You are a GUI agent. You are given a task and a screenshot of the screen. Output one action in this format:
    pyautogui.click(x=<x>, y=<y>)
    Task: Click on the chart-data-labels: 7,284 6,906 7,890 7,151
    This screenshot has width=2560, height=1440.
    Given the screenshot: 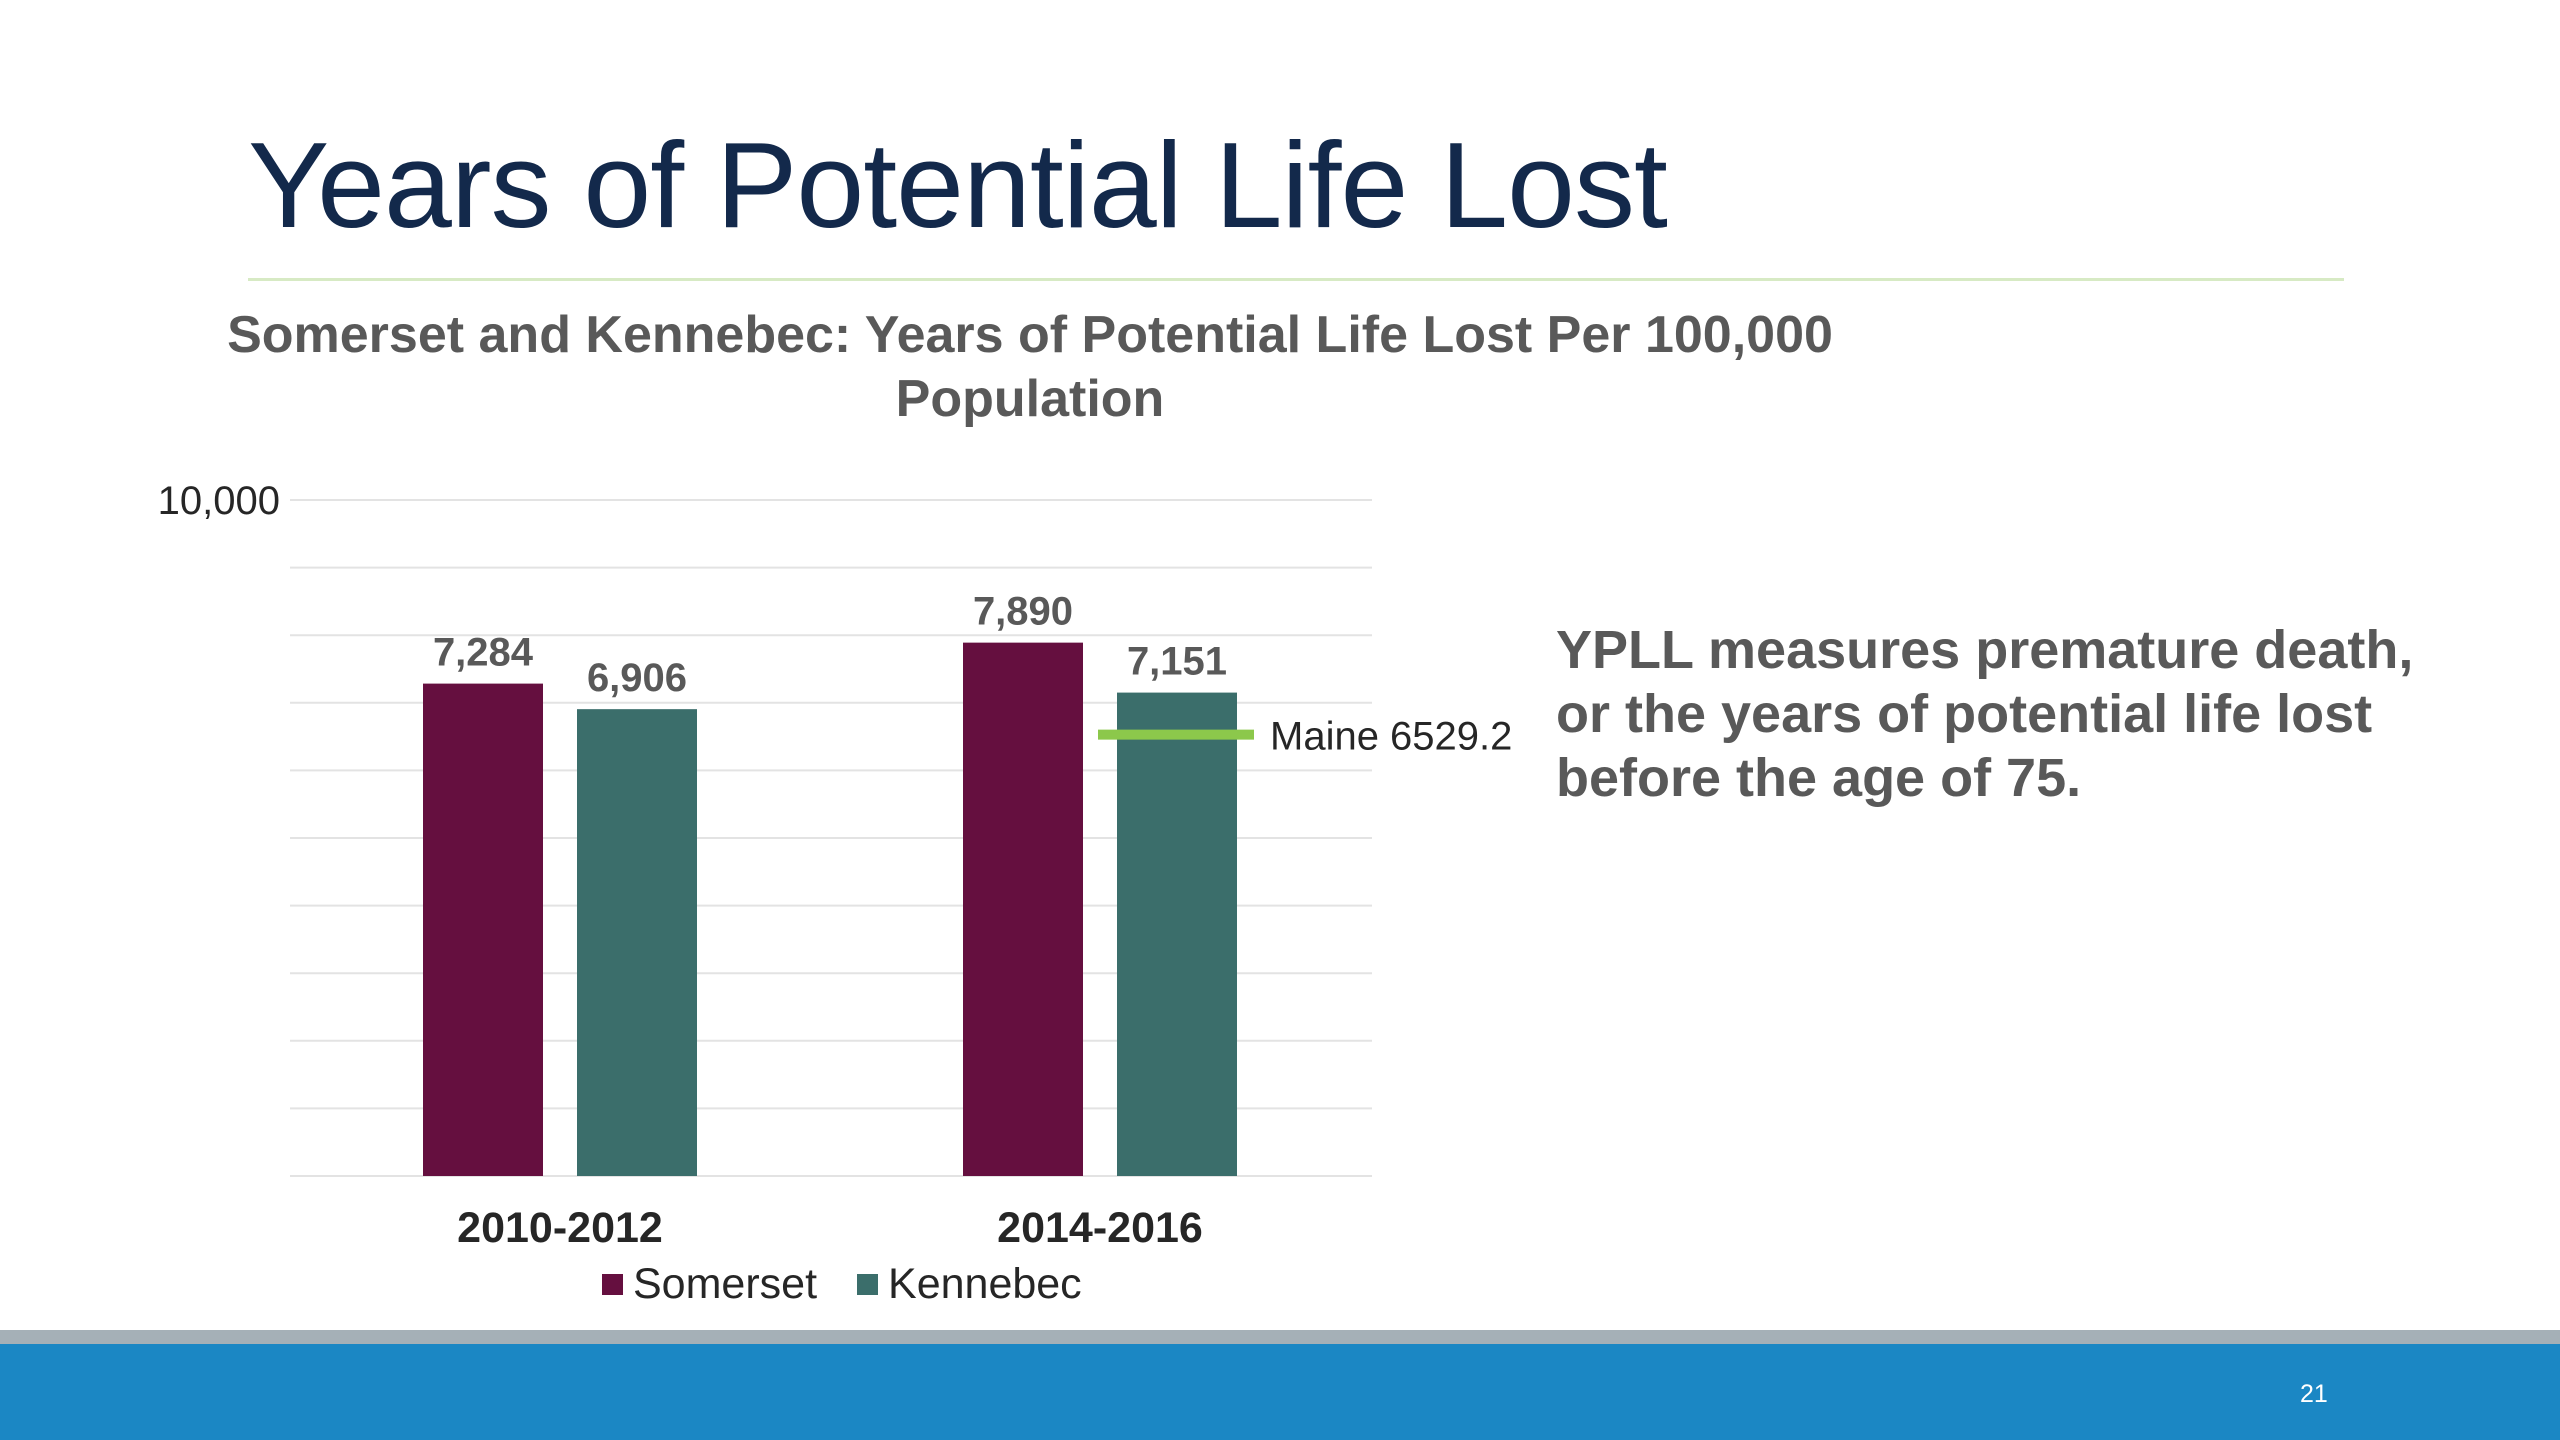 What is the action you would take?
    pyautogui.click(x=830, y=645)
    